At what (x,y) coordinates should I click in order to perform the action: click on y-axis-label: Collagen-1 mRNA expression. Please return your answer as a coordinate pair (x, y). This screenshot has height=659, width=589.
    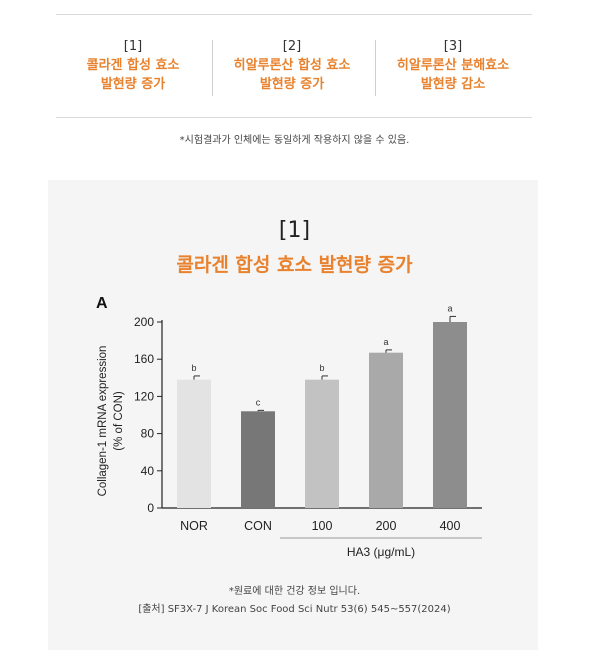
    Looking at the image, I should click on (103, 421).